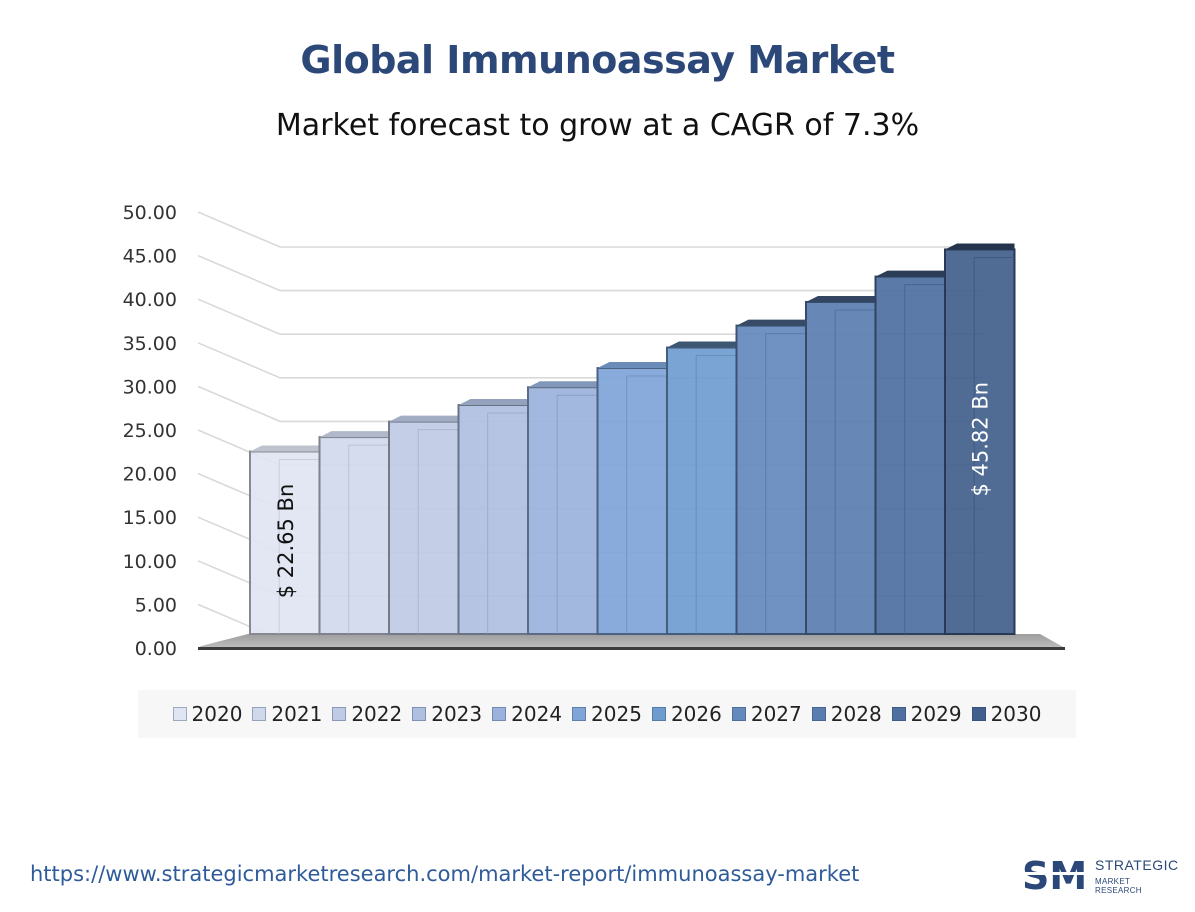  I want to click on legend-item-2020: 2020, so click(207, 714).